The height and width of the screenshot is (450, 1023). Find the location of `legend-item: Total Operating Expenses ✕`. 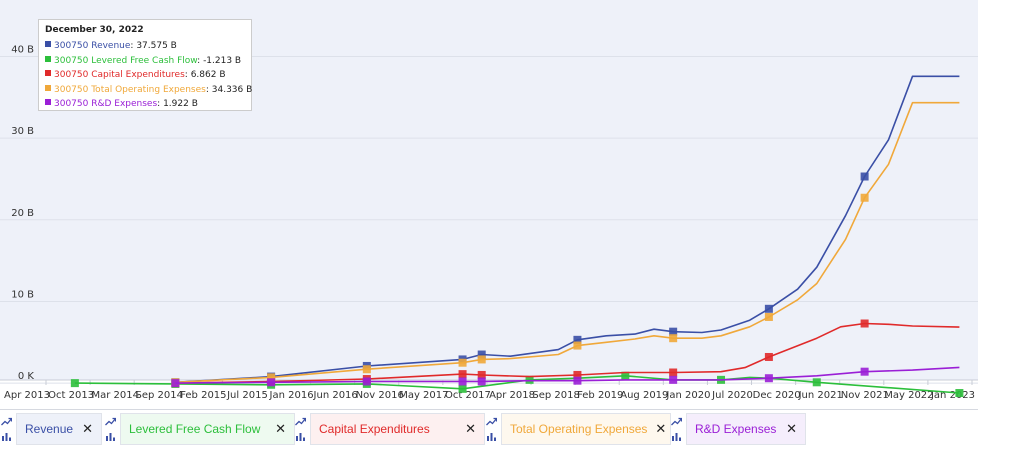

legend-item: Total Operating Expenses ✕ is located at coordinates (578, 428).